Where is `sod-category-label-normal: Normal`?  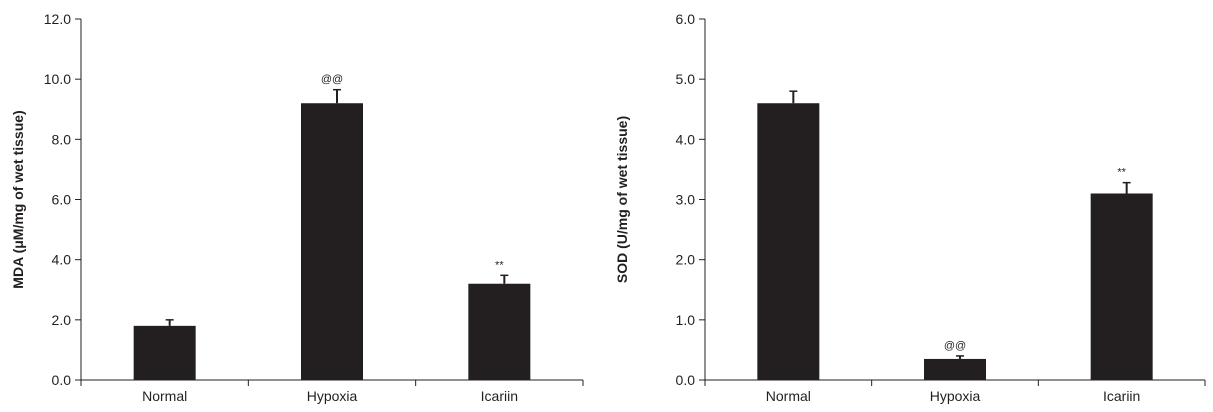
sod-category-label-normal: Normal is located at coordinates (788, 396).